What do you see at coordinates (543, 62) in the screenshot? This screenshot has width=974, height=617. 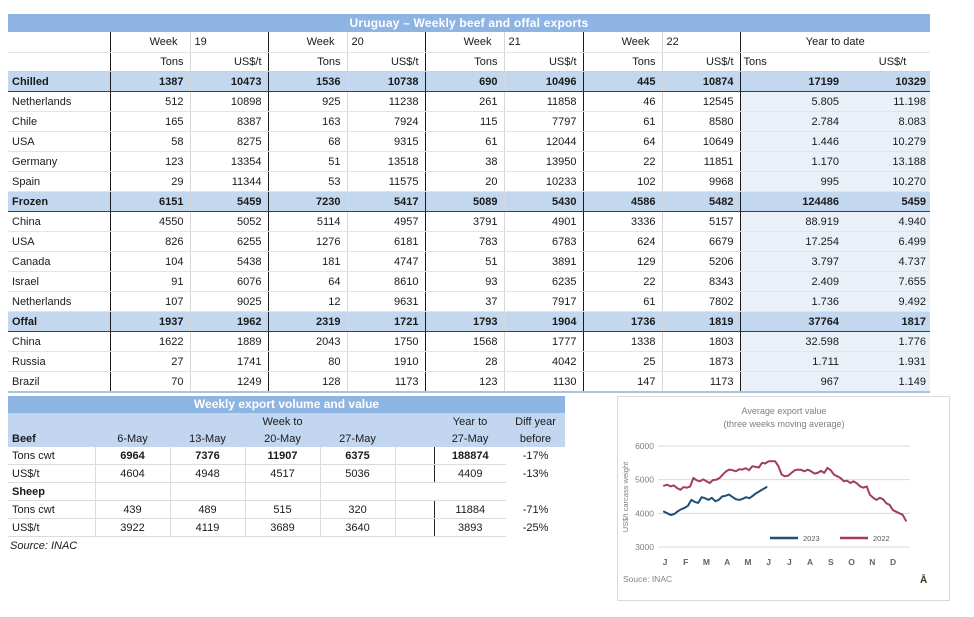 I see `usd-header: US$/t` at bounding box center [543, 62].